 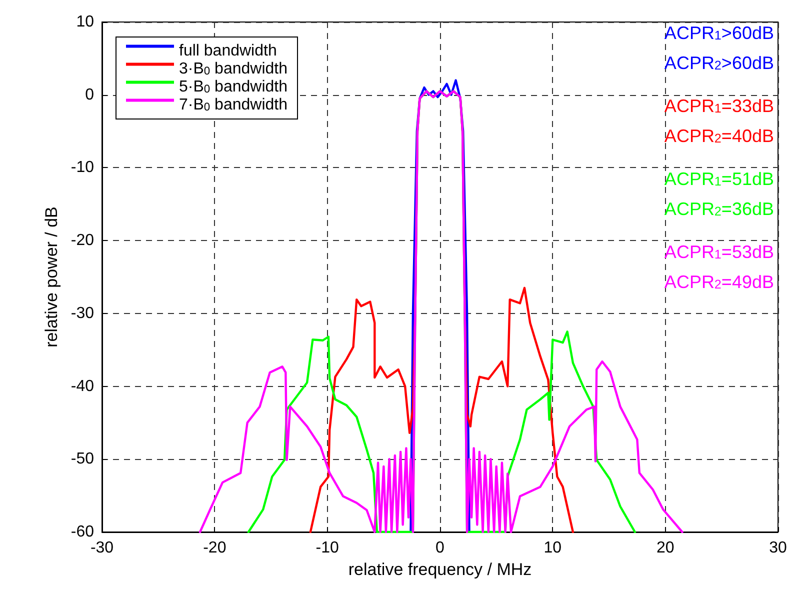 I want to click on y-tick-label: 0, so click(x=89, y=95).